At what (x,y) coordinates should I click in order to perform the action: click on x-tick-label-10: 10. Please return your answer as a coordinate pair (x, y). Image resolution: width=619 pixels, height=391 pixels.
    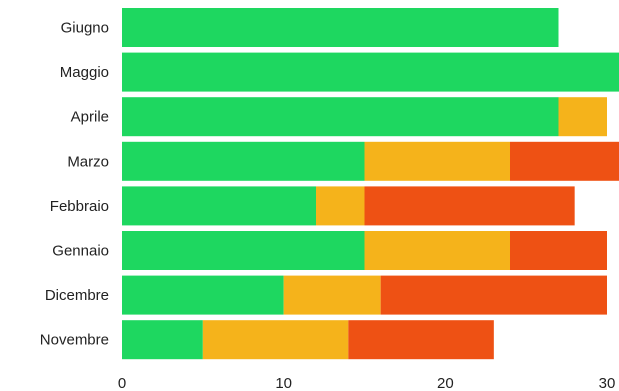
    Looking at the image, I should click on (283, 383).